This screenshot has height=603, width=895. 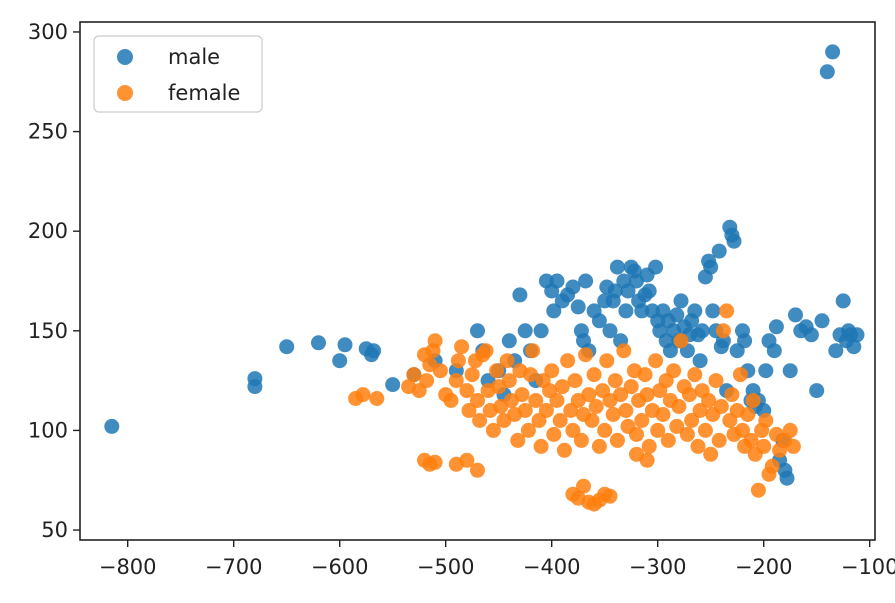 I want to click on legend-label-male: male, so click(x=194, y=57).